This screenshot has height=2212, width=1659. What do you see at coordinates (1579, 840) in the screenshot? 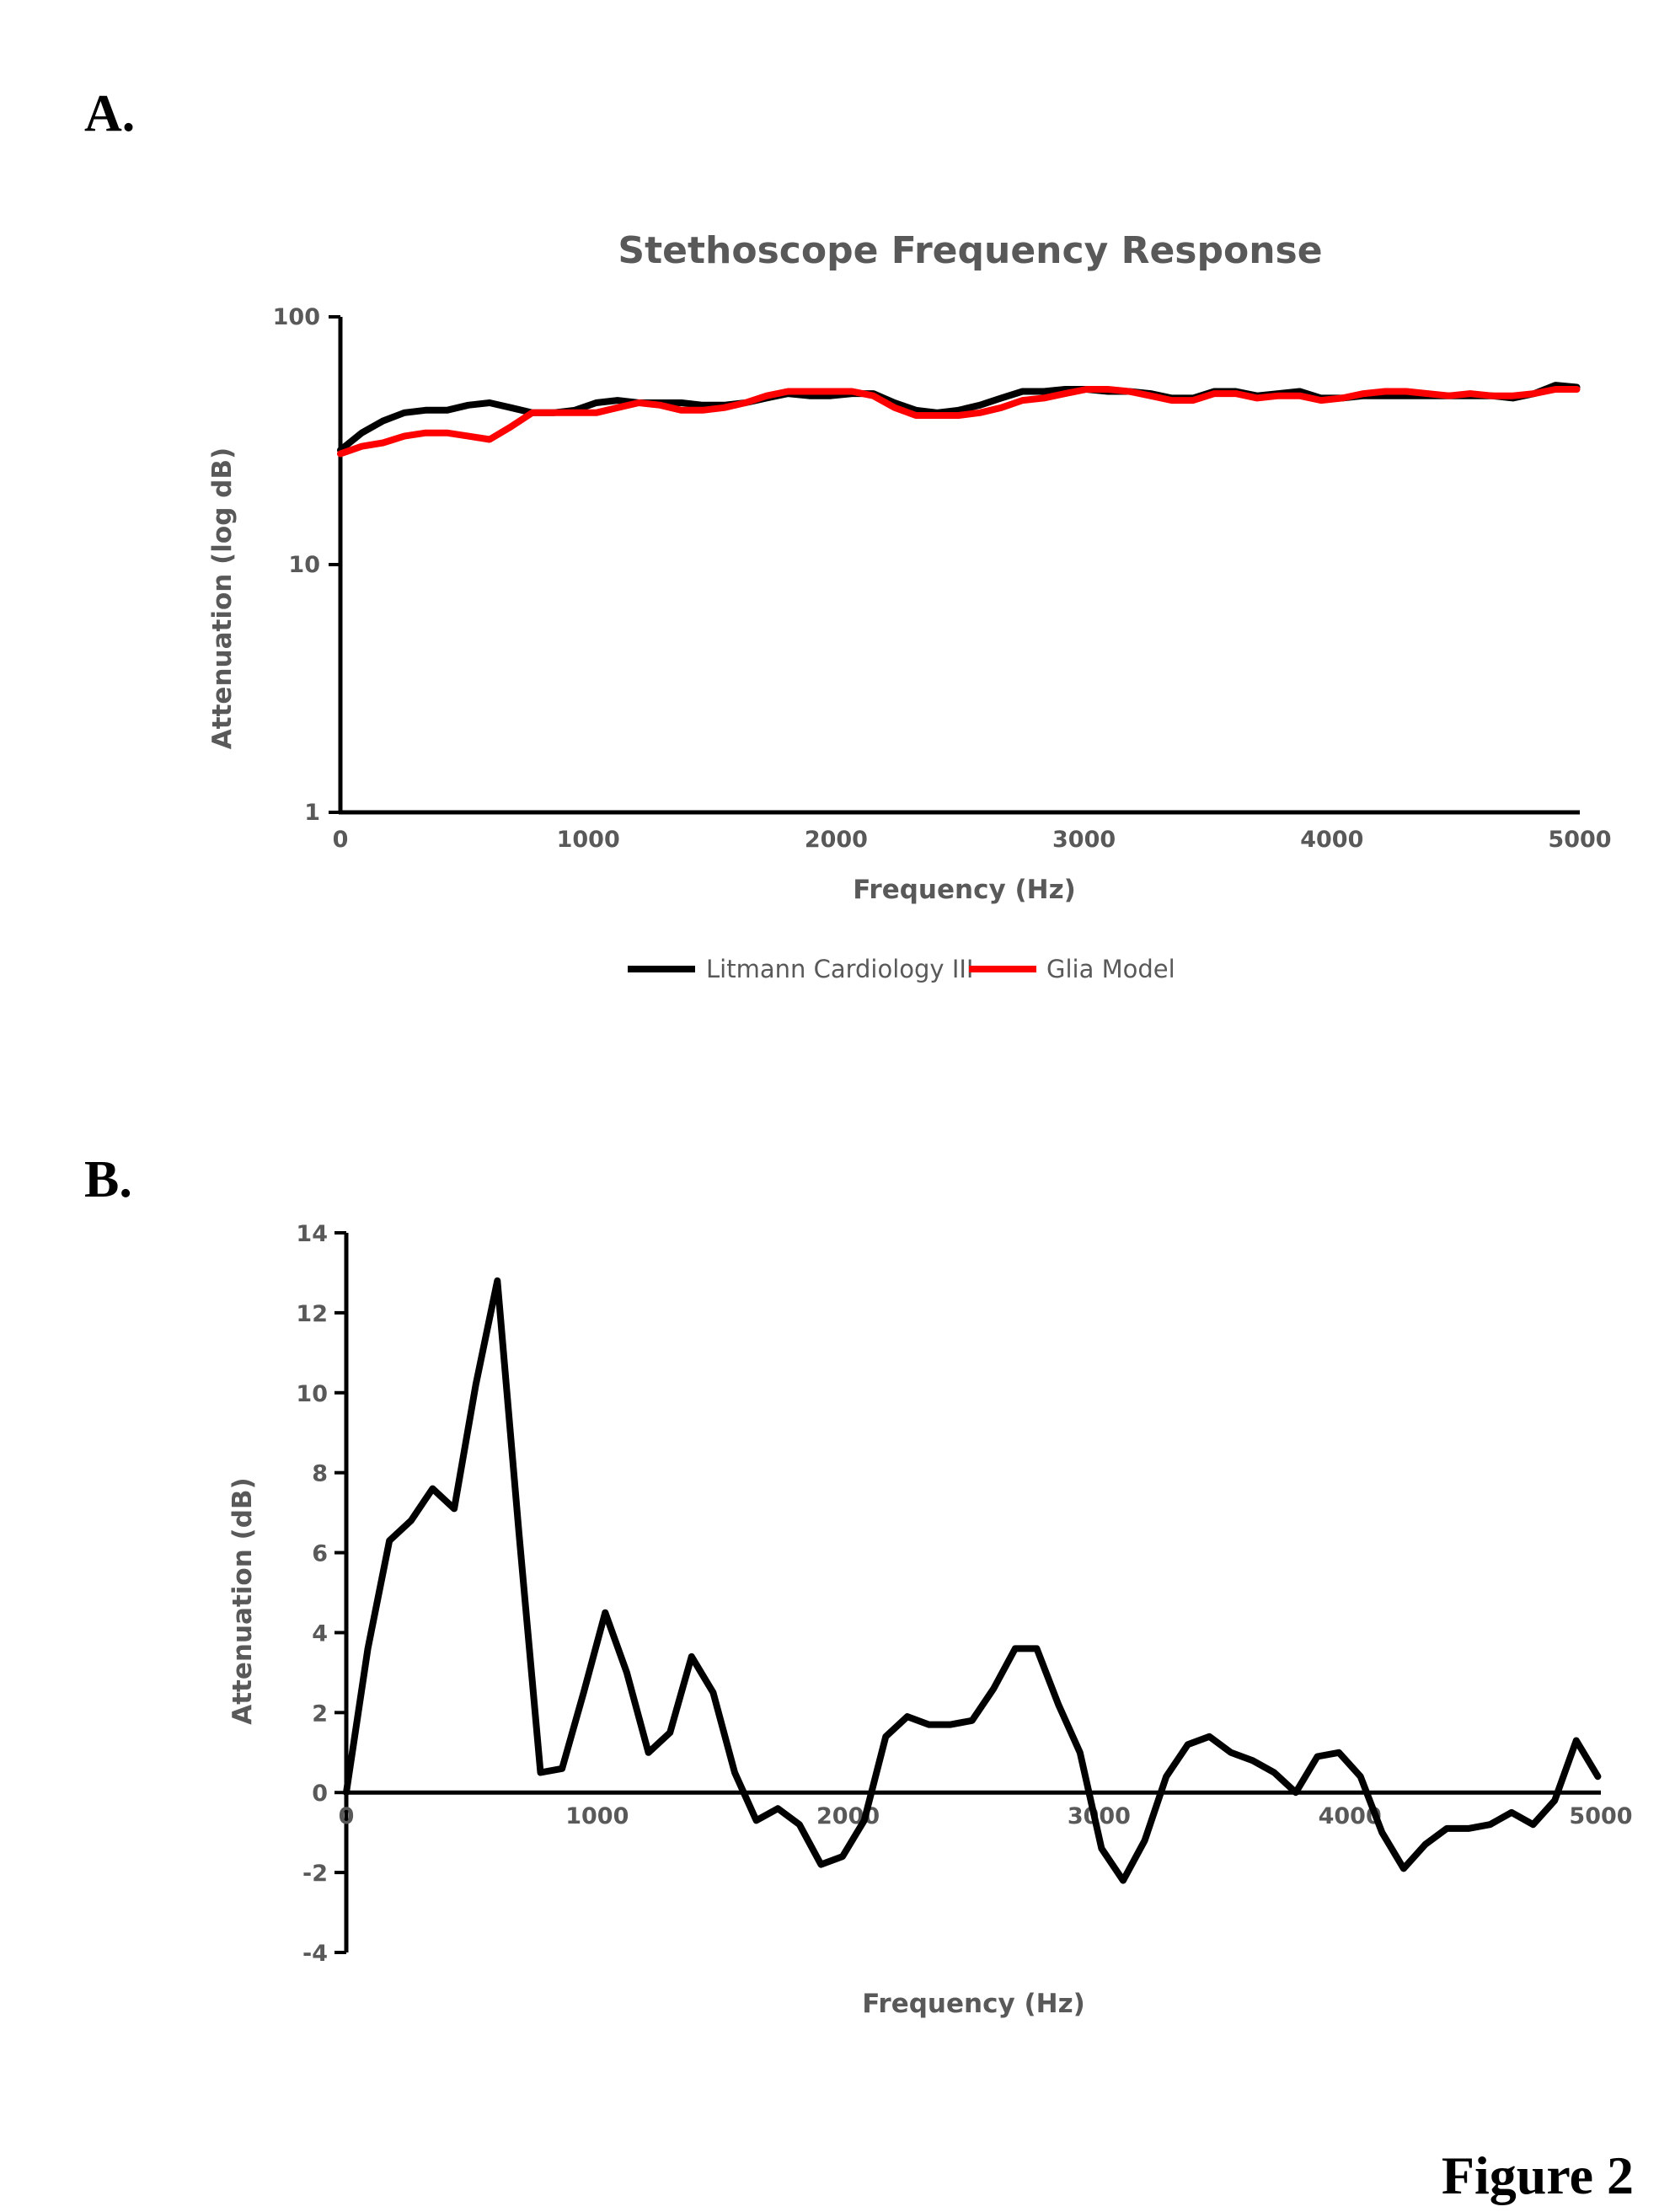
I see `chart-a-x-tick-label: 5000` at bounding box center [1579, 840].